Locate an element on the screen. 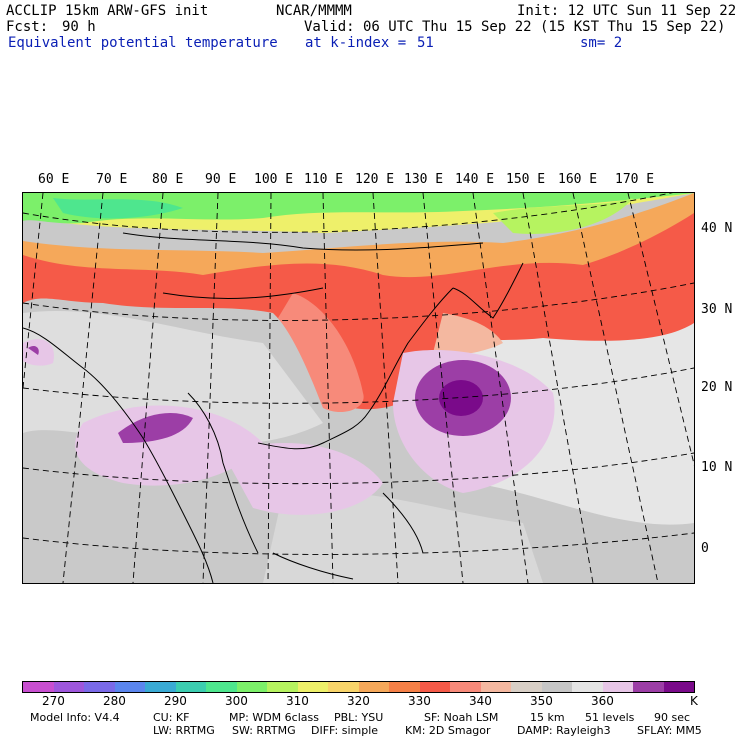 The height and width of the screenshot is (740, 740). longwave-scheme: LW: RRTMG is located at coordinates (184, 730).